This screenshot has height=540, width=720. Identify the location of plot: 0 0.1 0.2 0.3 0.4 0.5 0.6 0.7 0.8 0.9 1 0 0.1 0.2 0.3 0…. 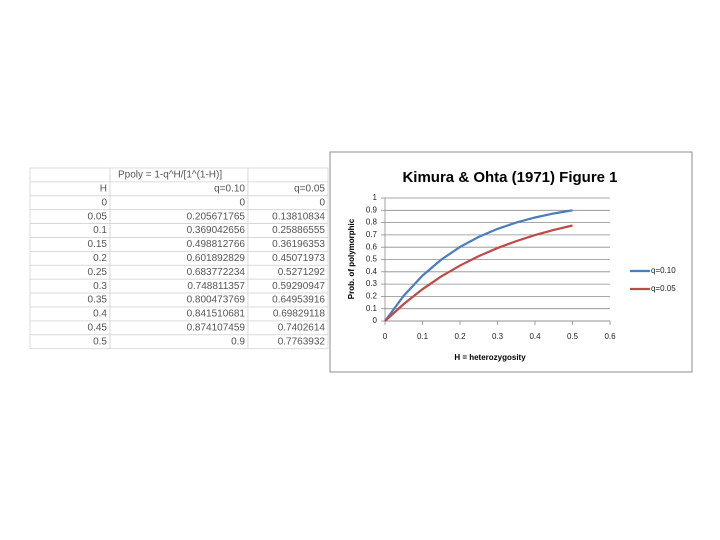
(521, 267).